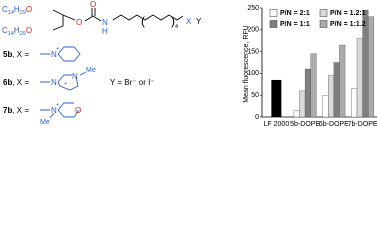 Image resolution: width=377 pixels, height=240 pixels. I want to click on legend-label: P/N = 2:1, so click(295, 13).